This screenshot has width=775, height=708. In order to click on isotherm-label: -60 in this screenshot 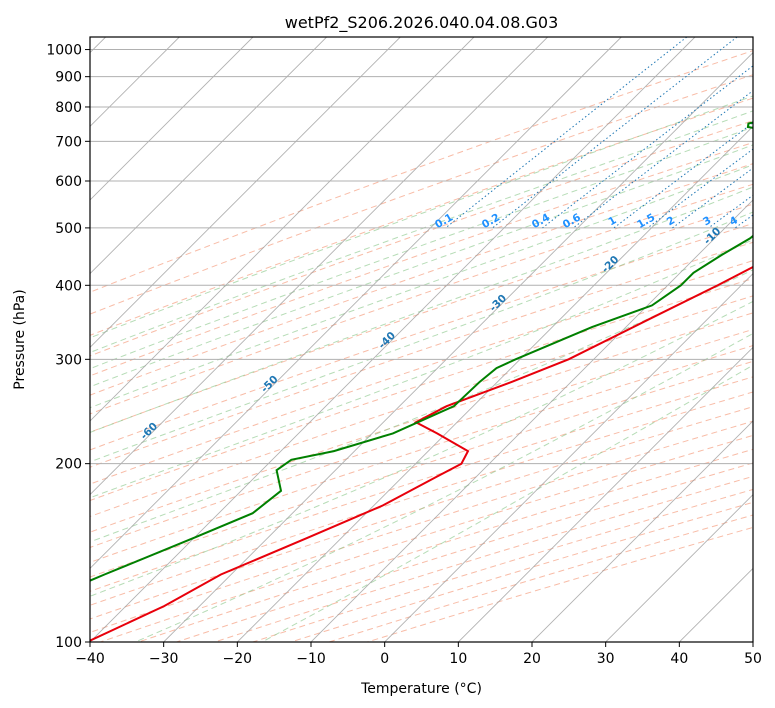, I will do `click(149, 431)`.